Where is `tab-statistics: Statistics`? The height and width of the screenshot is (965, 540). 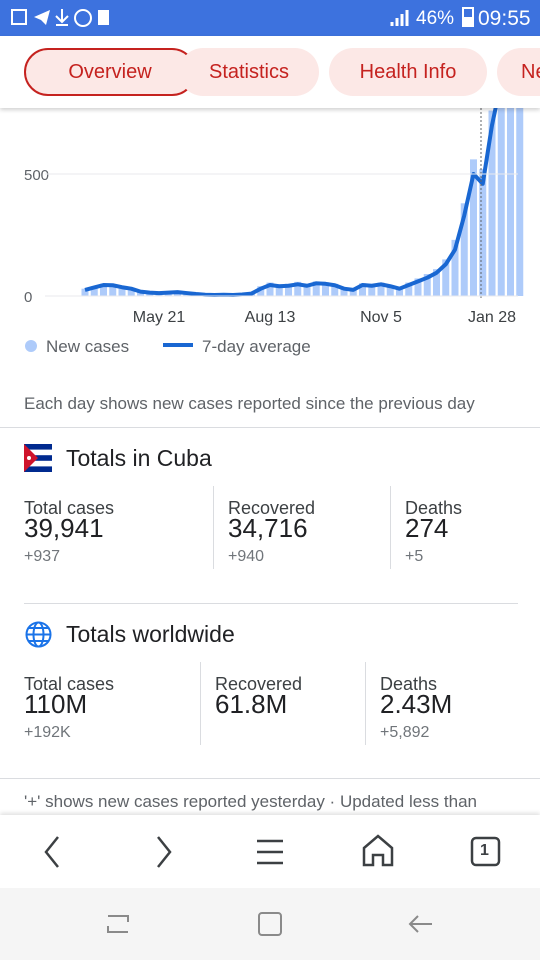 tab-statistics: Statistics is located at coordinates (249, 72).